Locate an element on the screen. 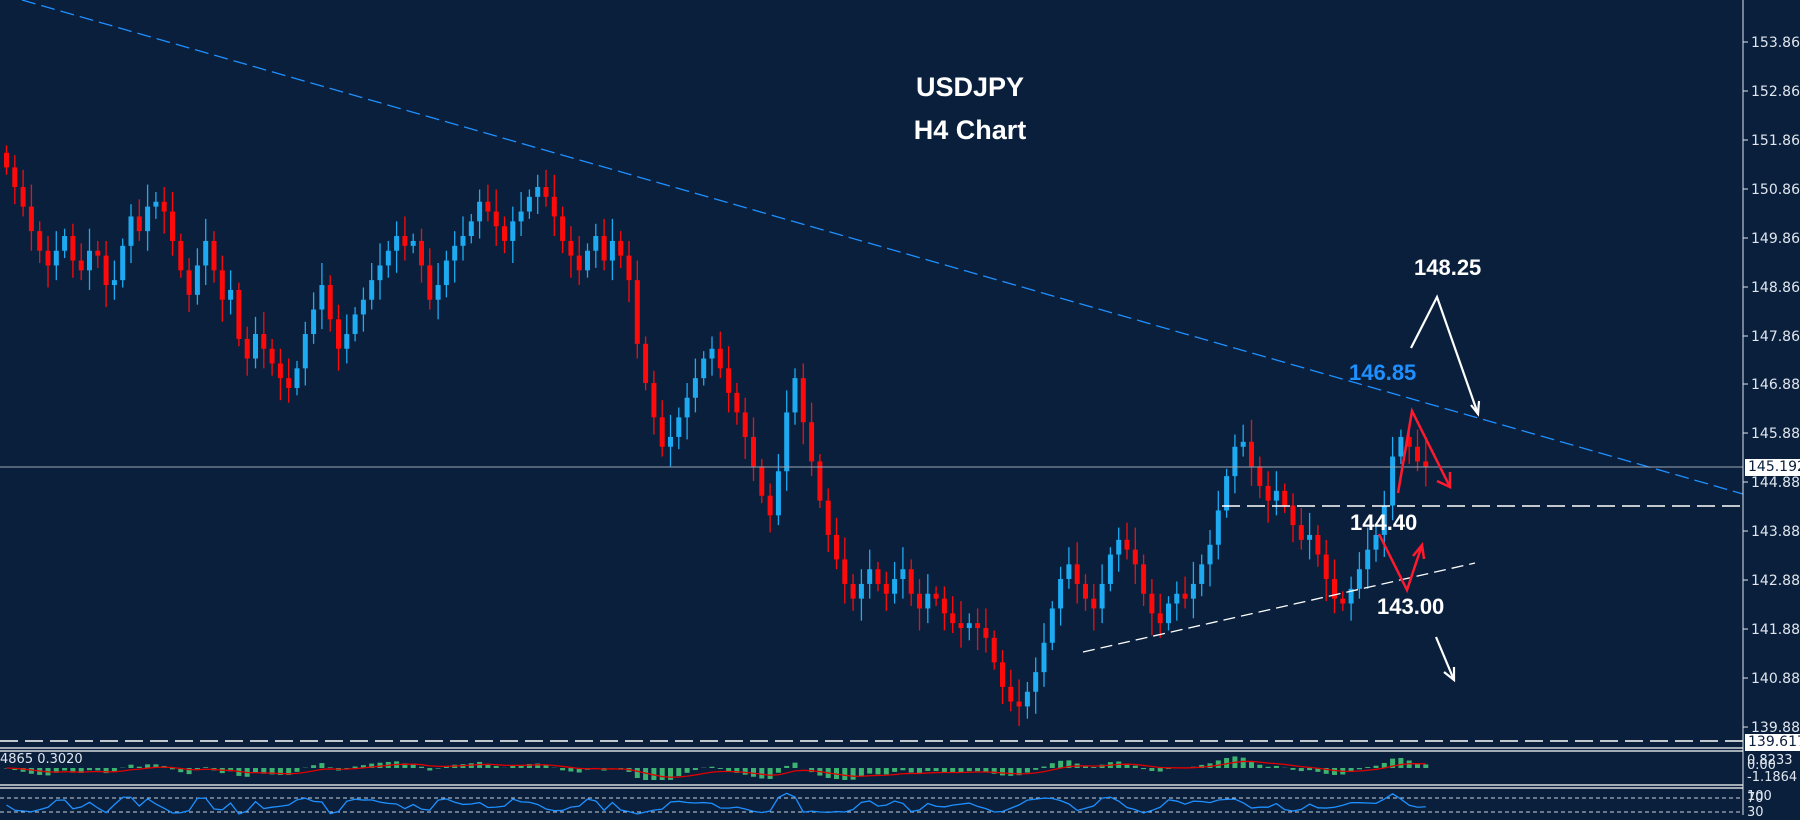  support-label-143-00: 143.00 is located at coordinates (1410, 607).